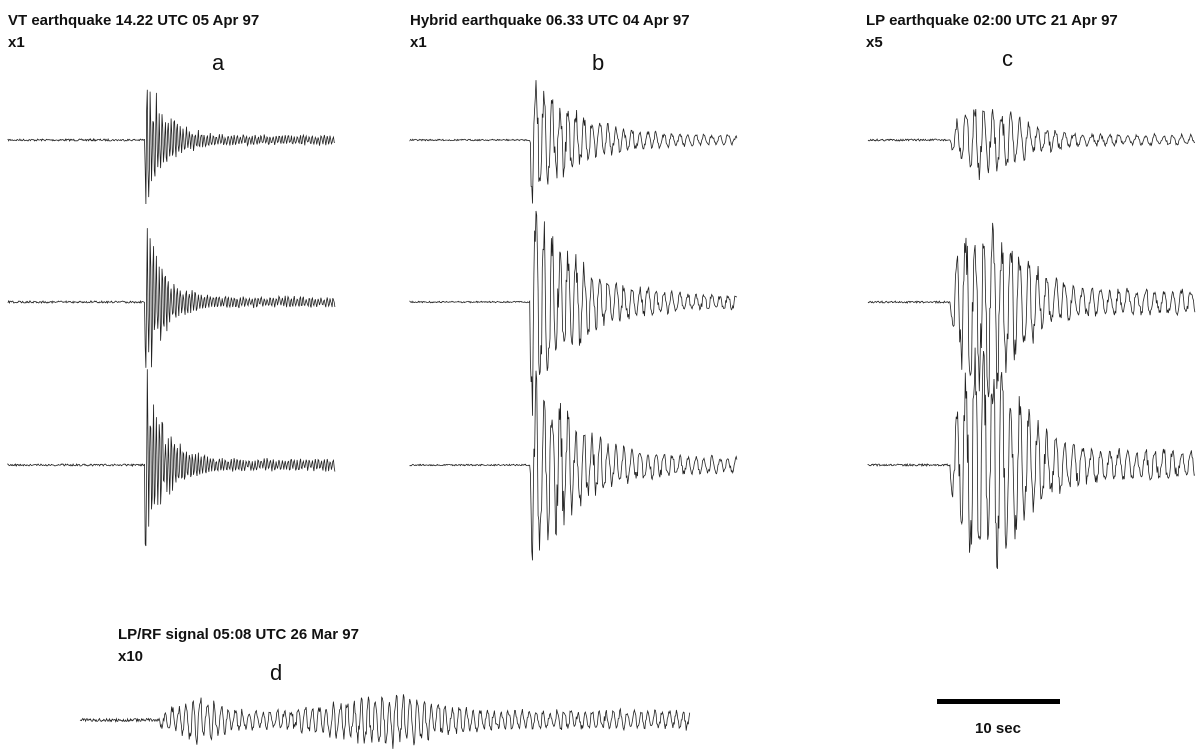 This screenshot has width=1198, height=755. What do you see at coordinates (992, 20) in the screenshot?
I see `panel-title: LP earthquake 02:00 UTC 21 Apr 97` at bounding box center [992, 20].